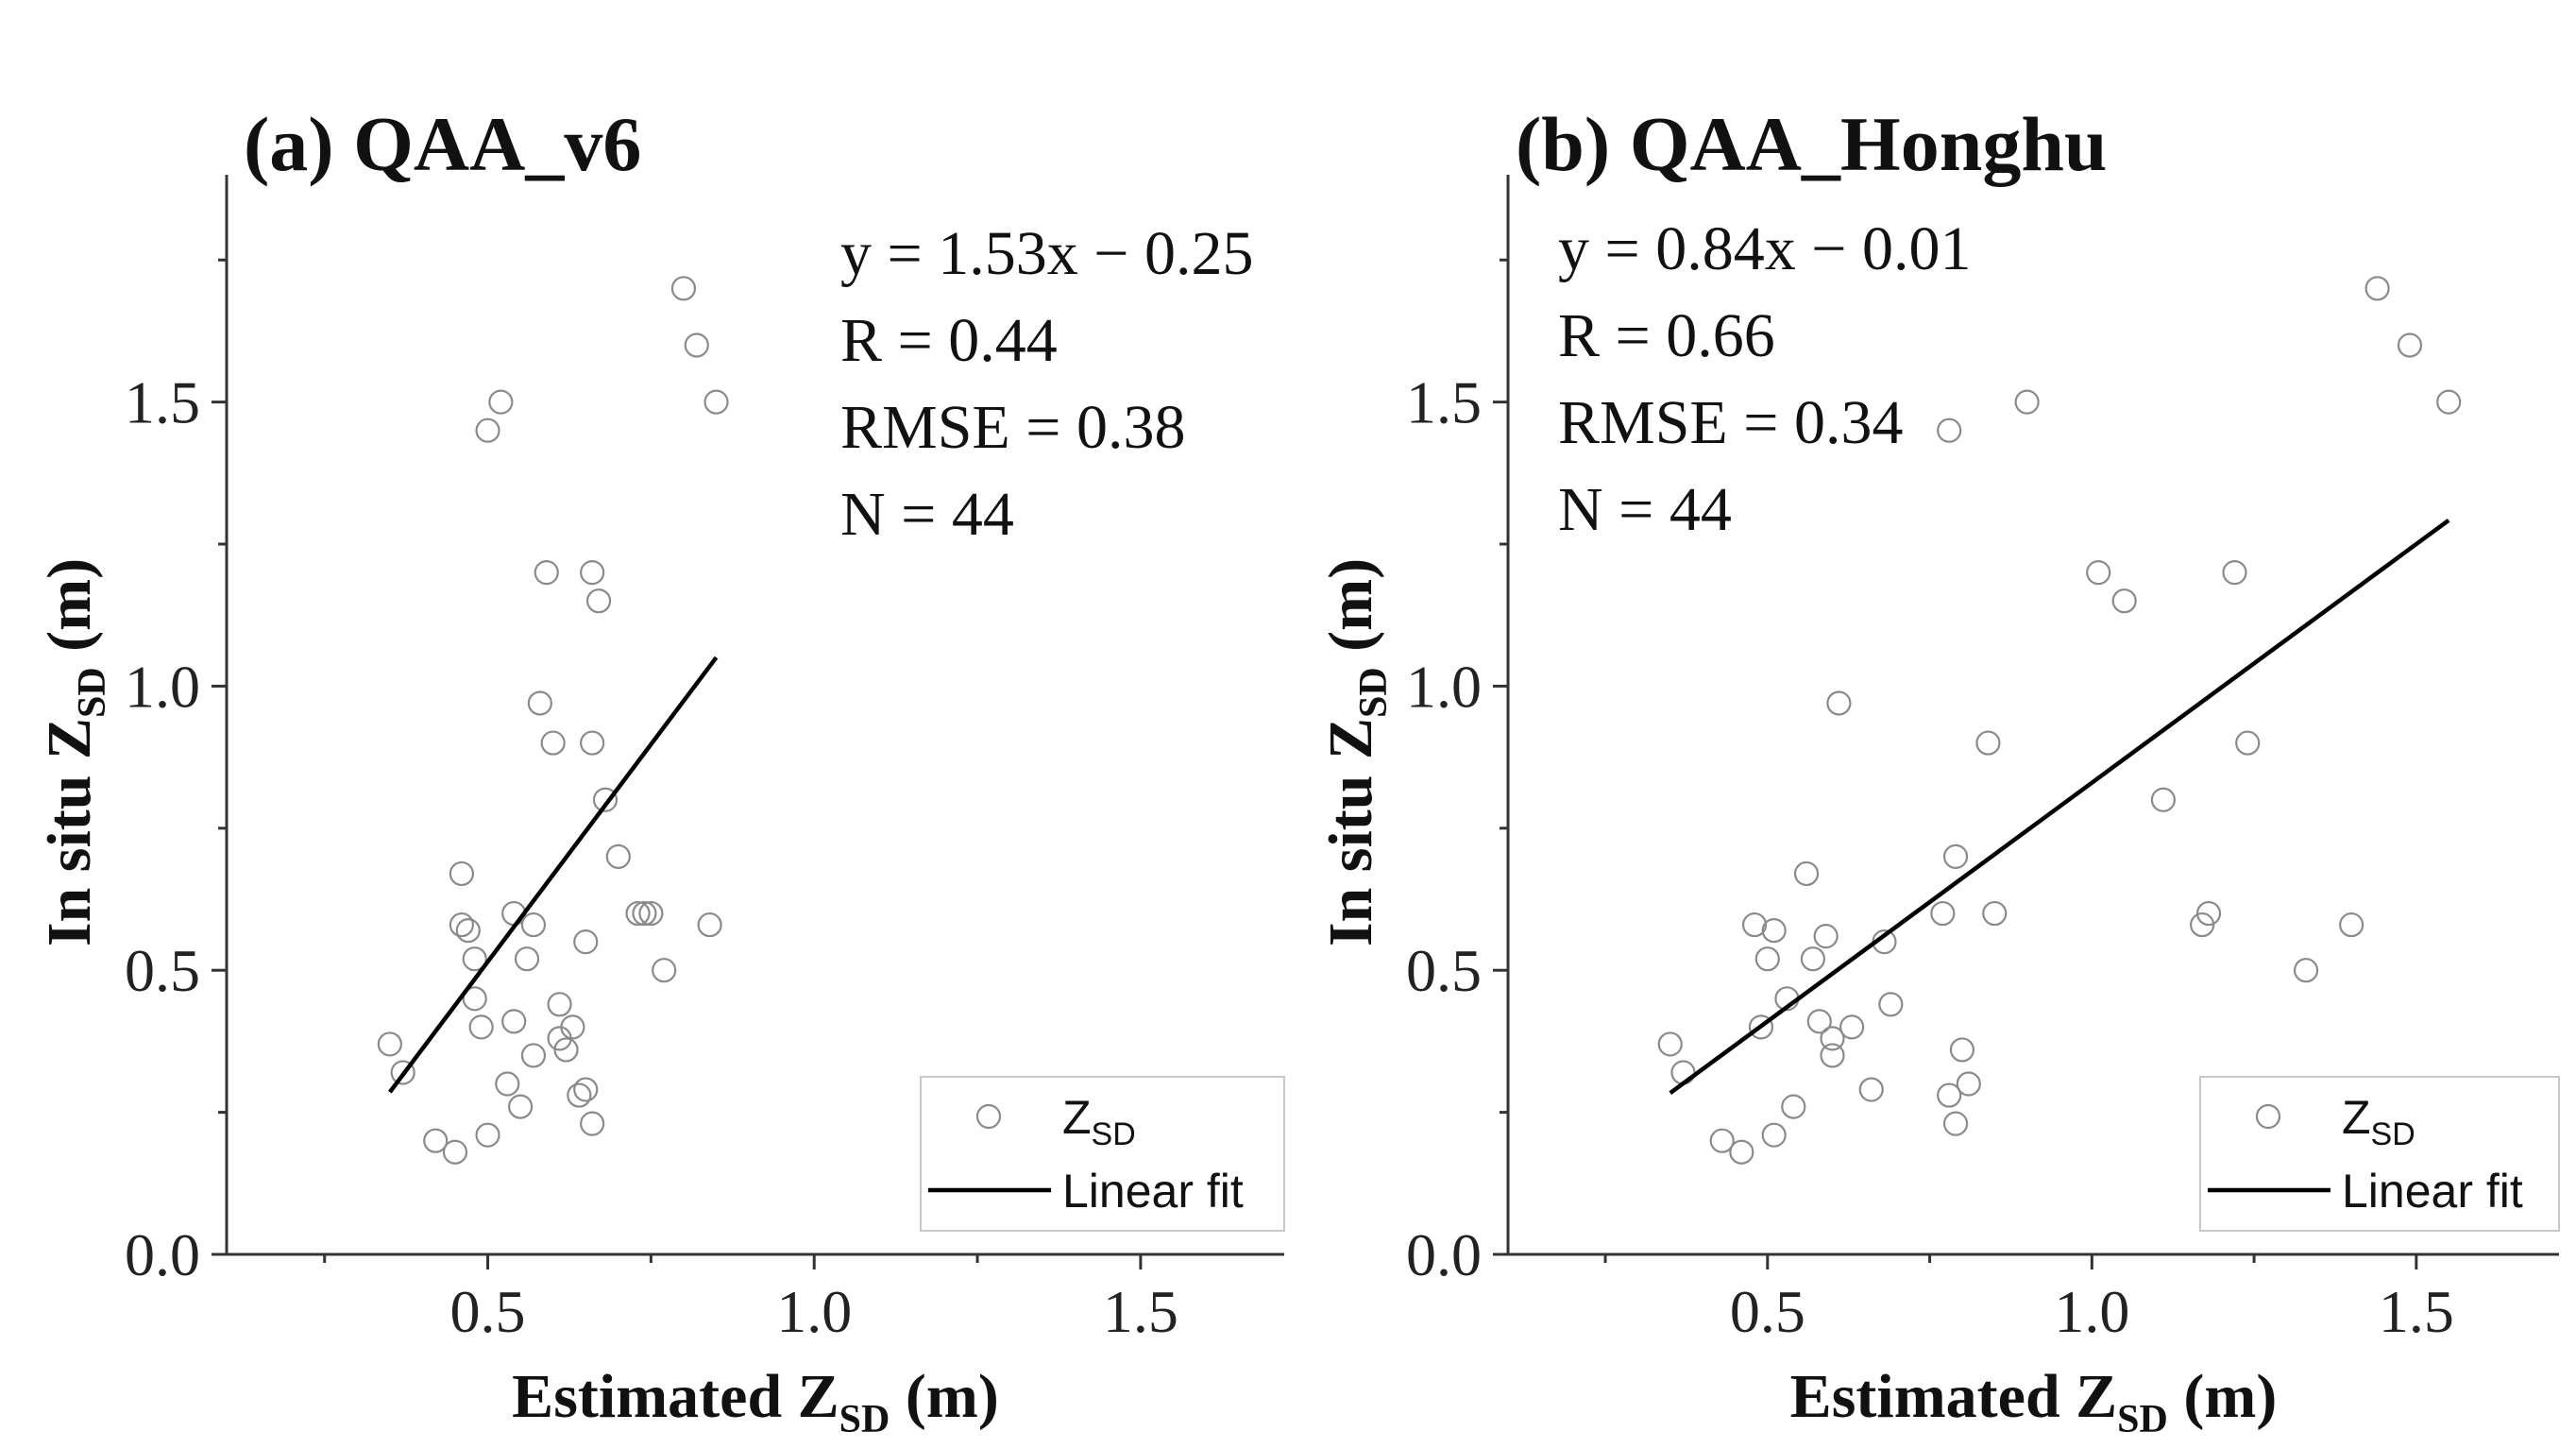  I want to click on panel-title: (a) QAA_v6, so click(442, 144).